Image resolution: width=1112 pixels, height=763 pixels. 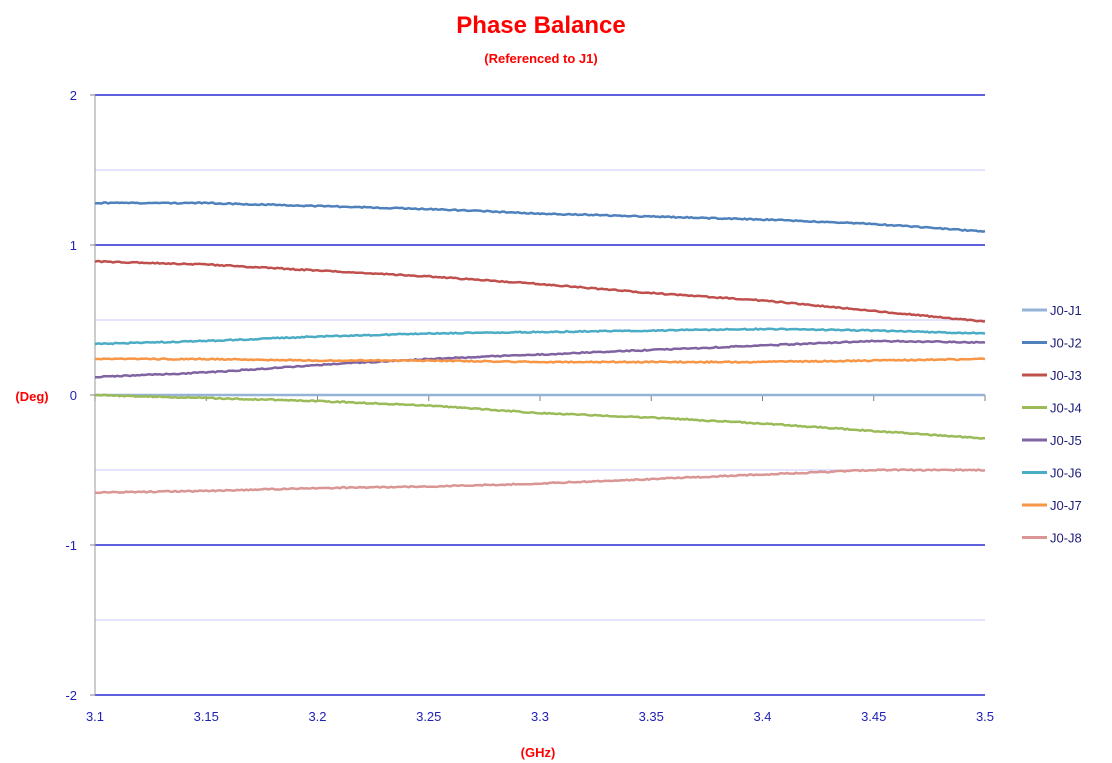 I want to click on series-line-j0-j4, so click(x=539, y=416).